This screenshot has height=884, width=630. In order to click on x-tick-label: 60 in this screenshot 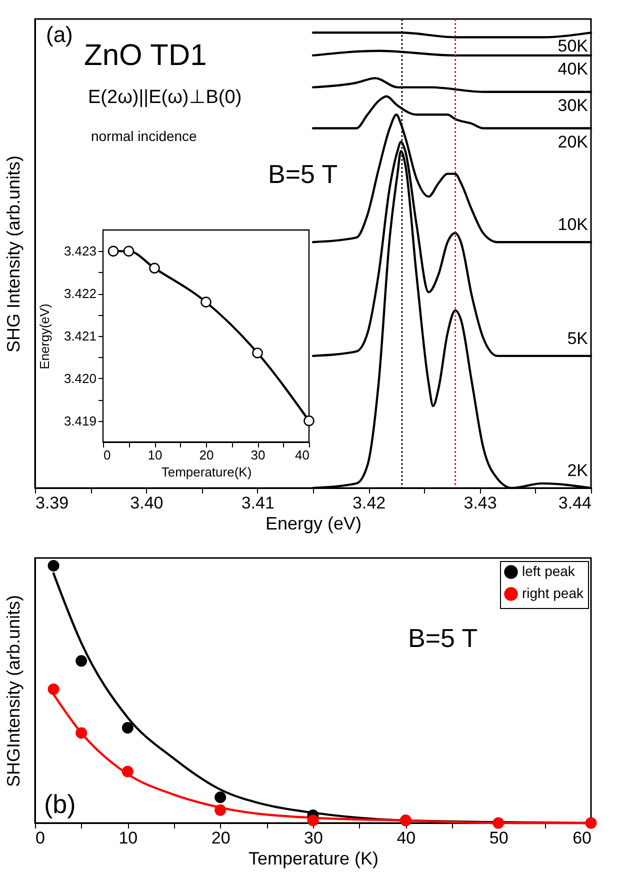, I will do `click(582, 838)`.